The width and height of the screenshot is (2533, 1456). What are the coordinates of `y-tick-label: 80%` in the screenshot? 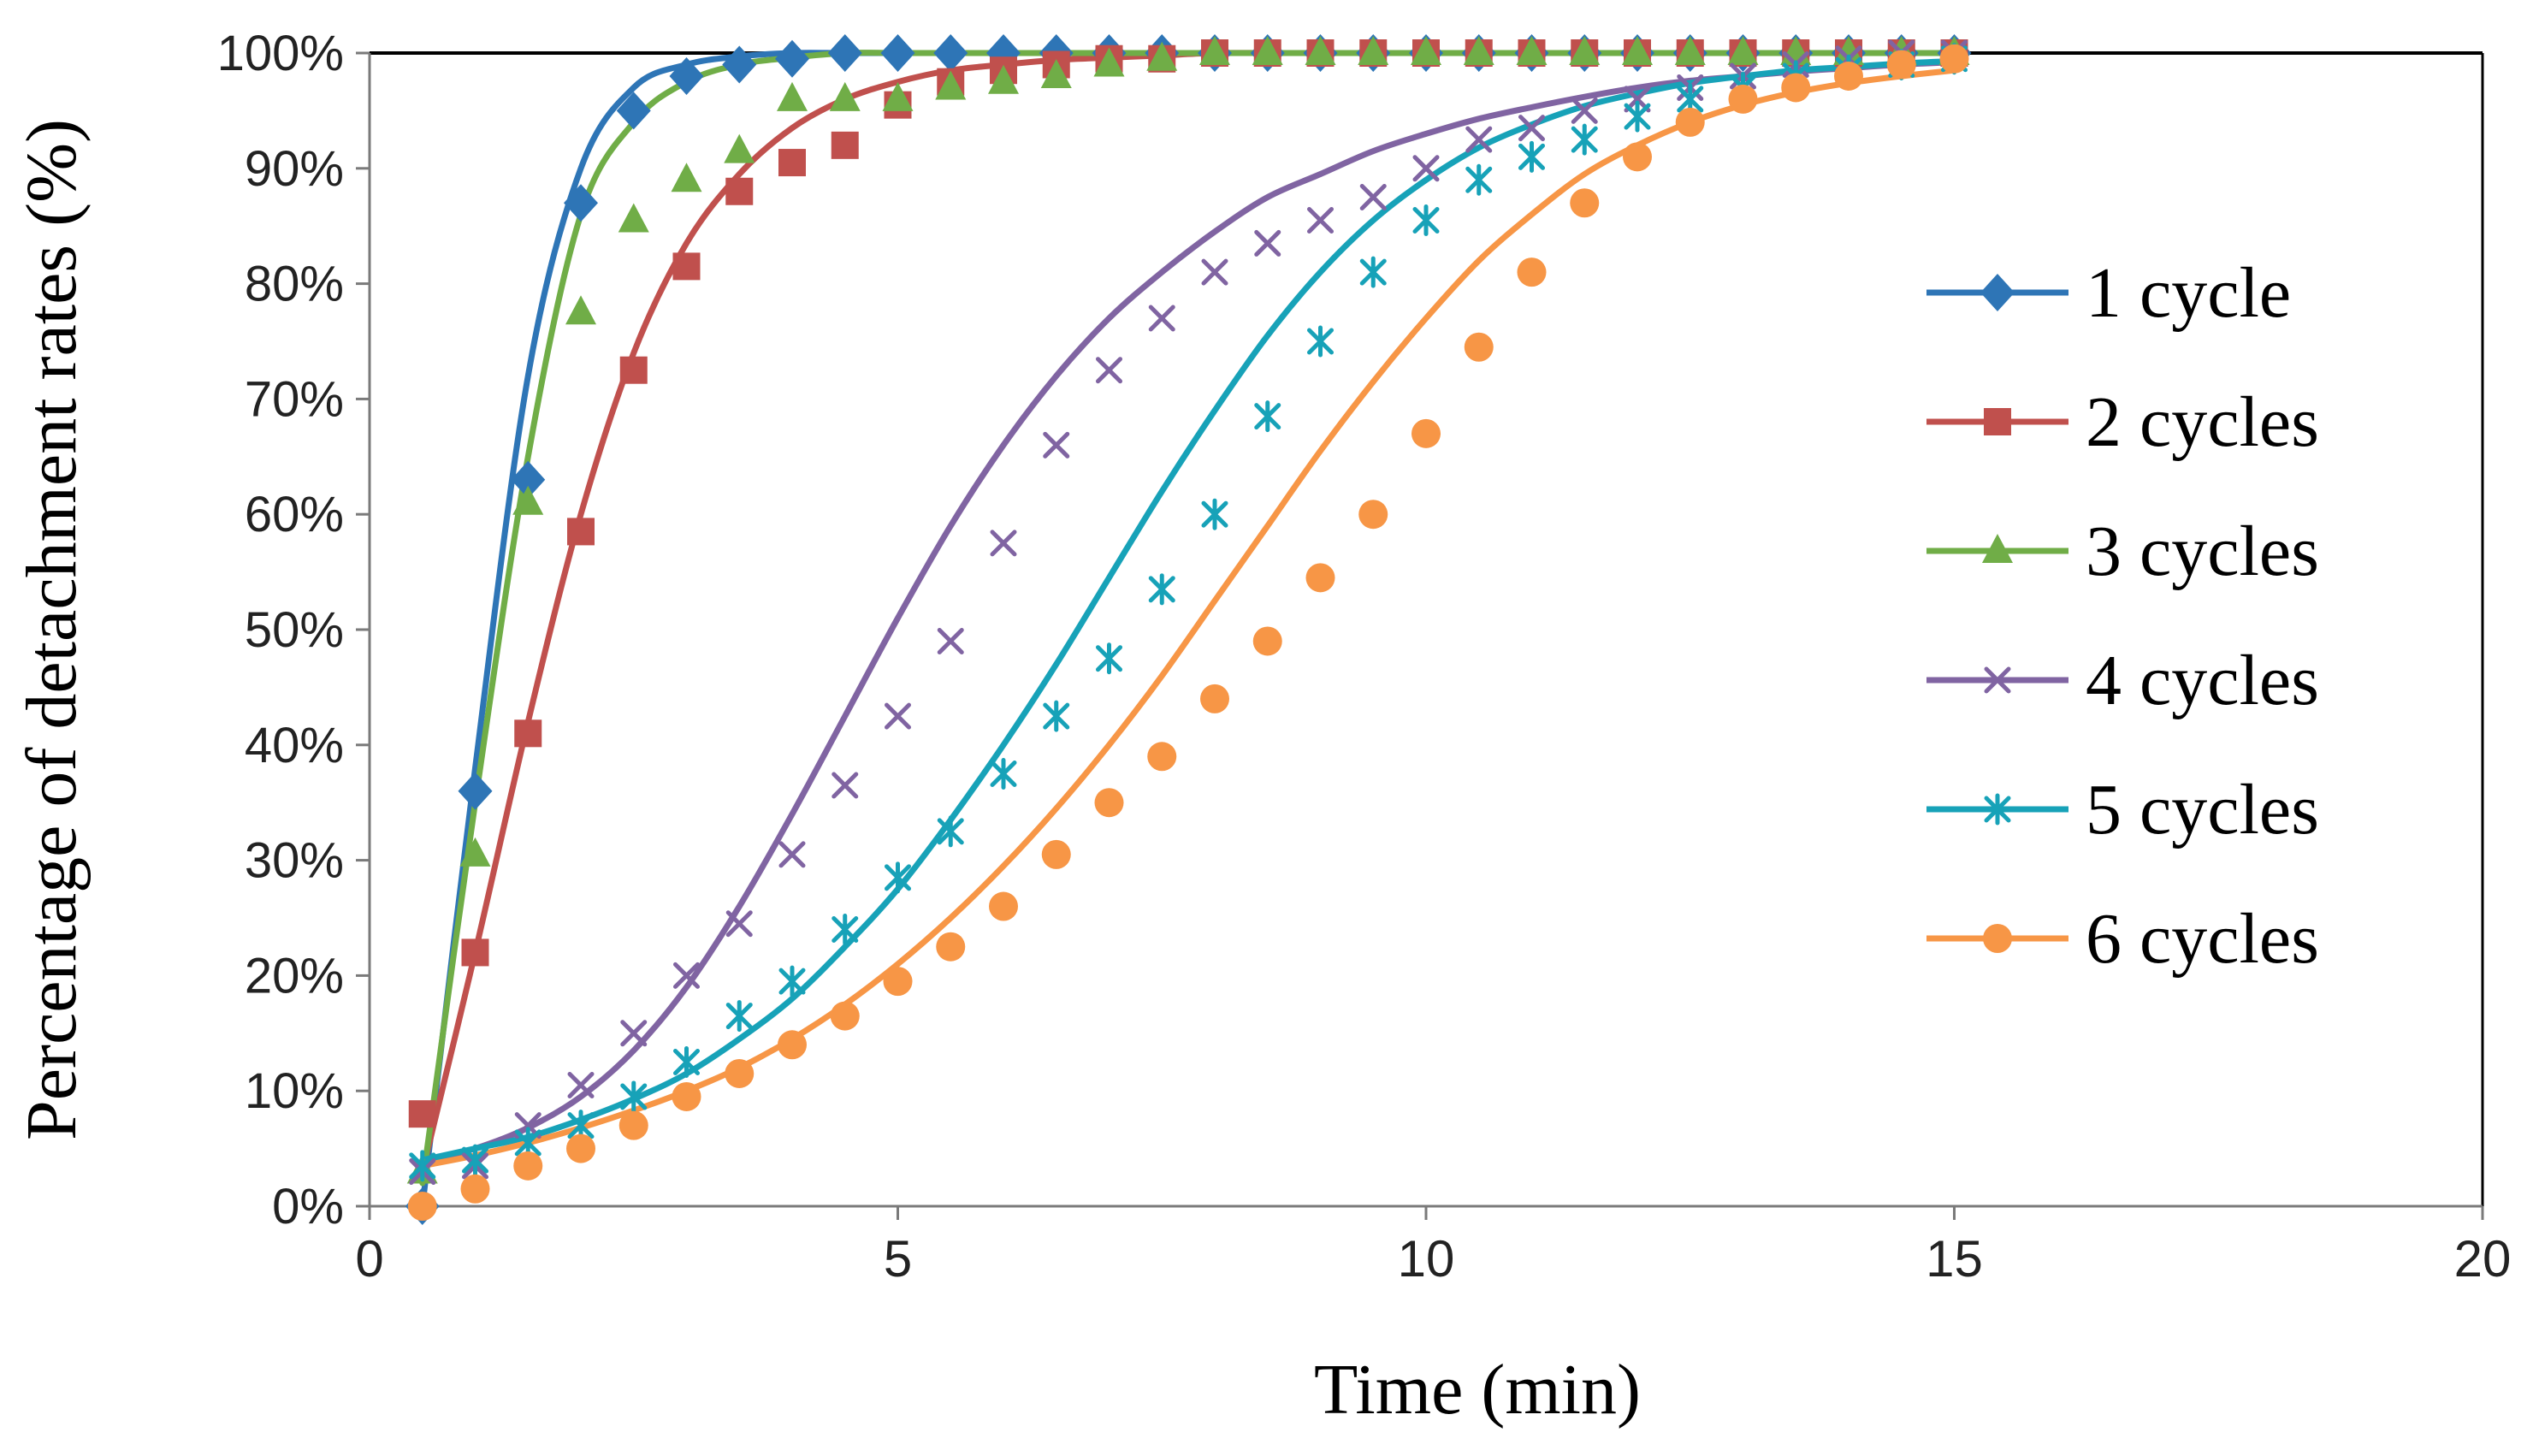 It's located at (295, 284).